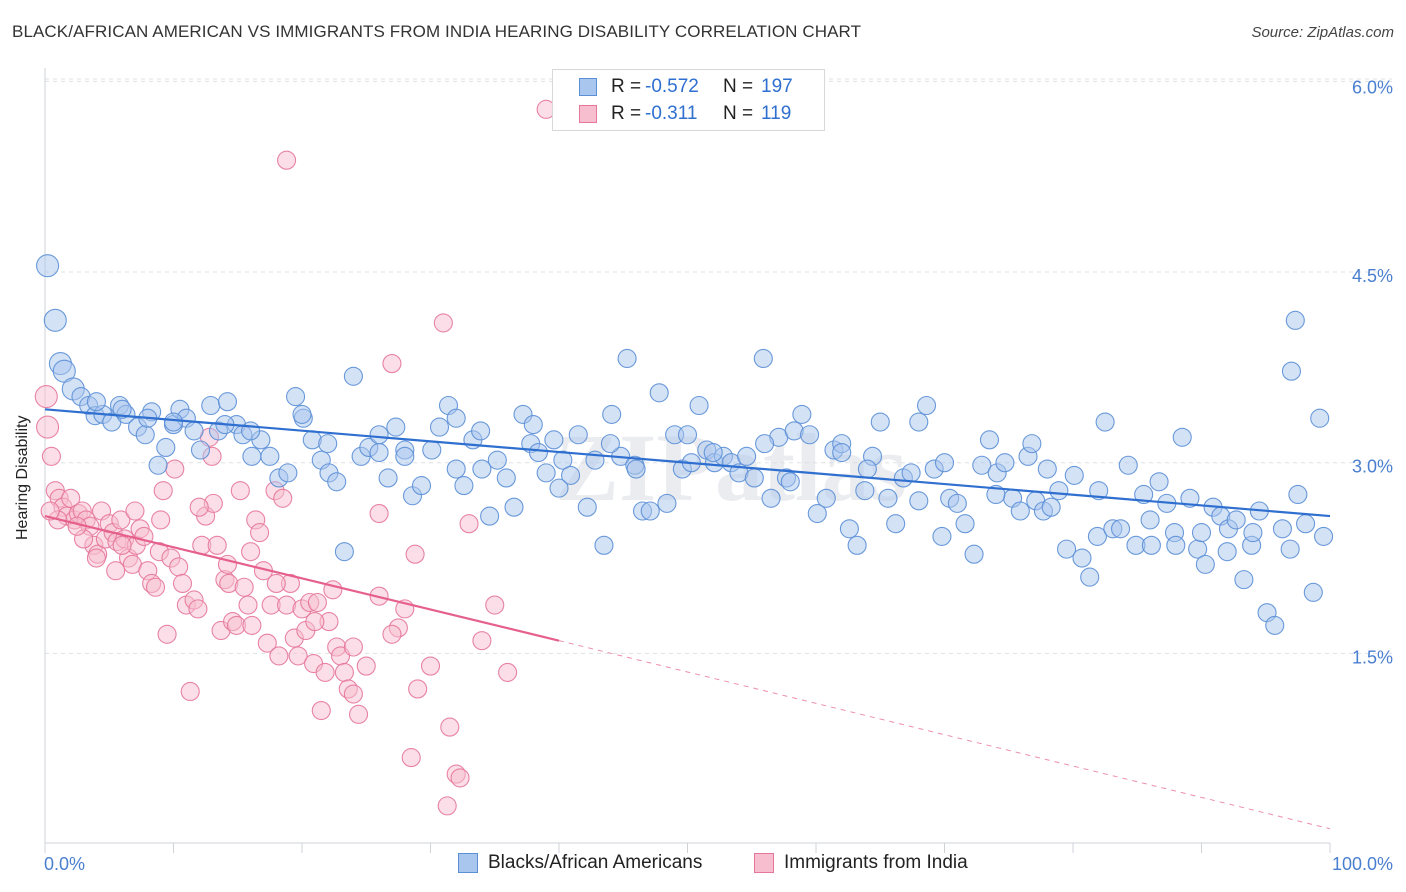  Describe the element at coordinates (1372, 276) in the screenshot. I see `y-tick-label: 4.5%` at that location.